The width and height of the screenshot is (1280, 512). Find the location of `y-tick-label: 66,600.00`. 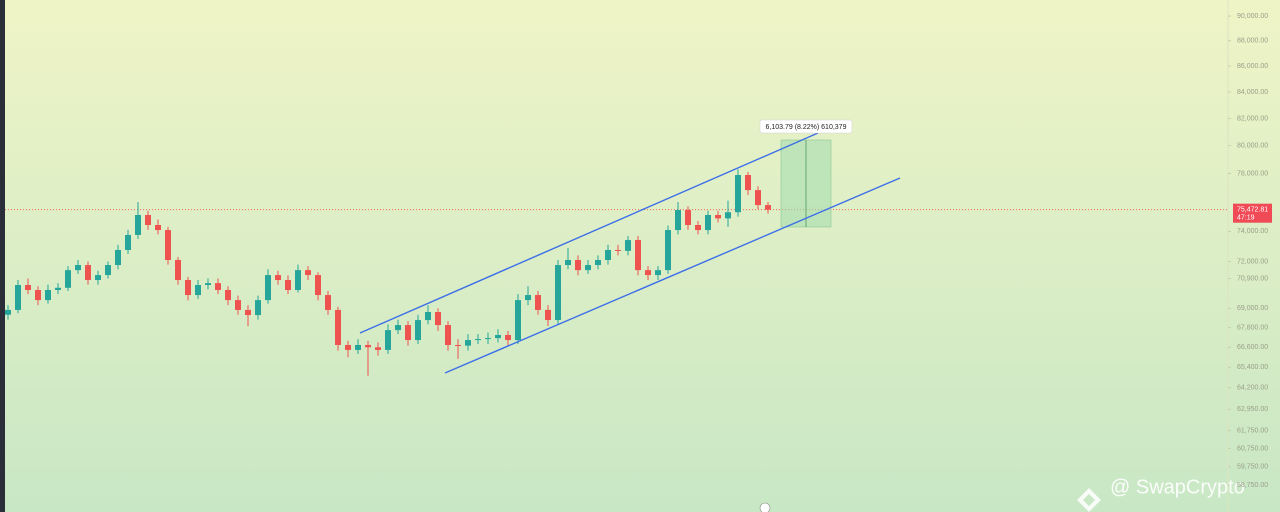

y-tick-label: 66,600.00 is located at coordinates (1252, 347).